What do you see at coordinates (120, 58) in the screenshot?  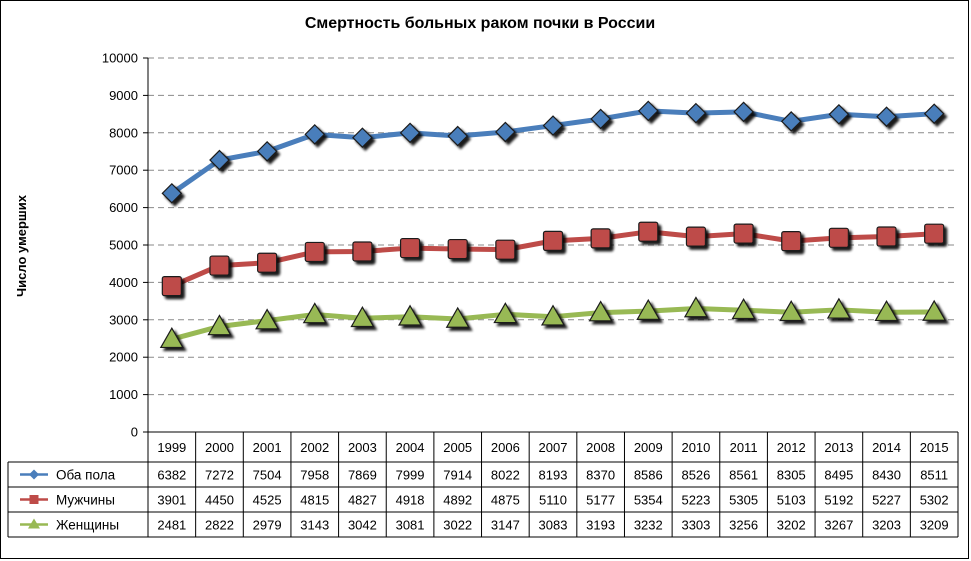 I see `y-tick-label: 10000` at bounding box center [120, 58].